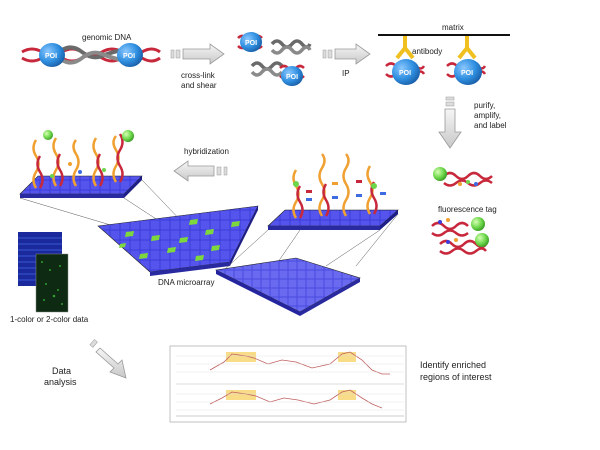 The image size is (600, 450). Describe the element at coordinates (296, 399) in the screenshot. I see `signal-track-bottom` at that location.